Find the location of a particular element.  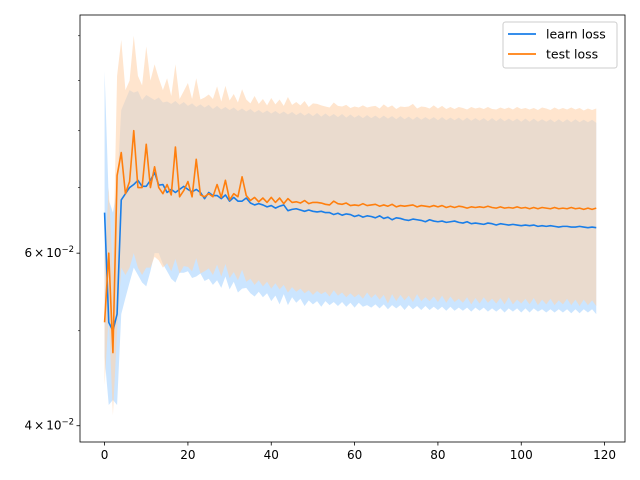

x-tick-label: 0 is located at coordinates (105, 455).